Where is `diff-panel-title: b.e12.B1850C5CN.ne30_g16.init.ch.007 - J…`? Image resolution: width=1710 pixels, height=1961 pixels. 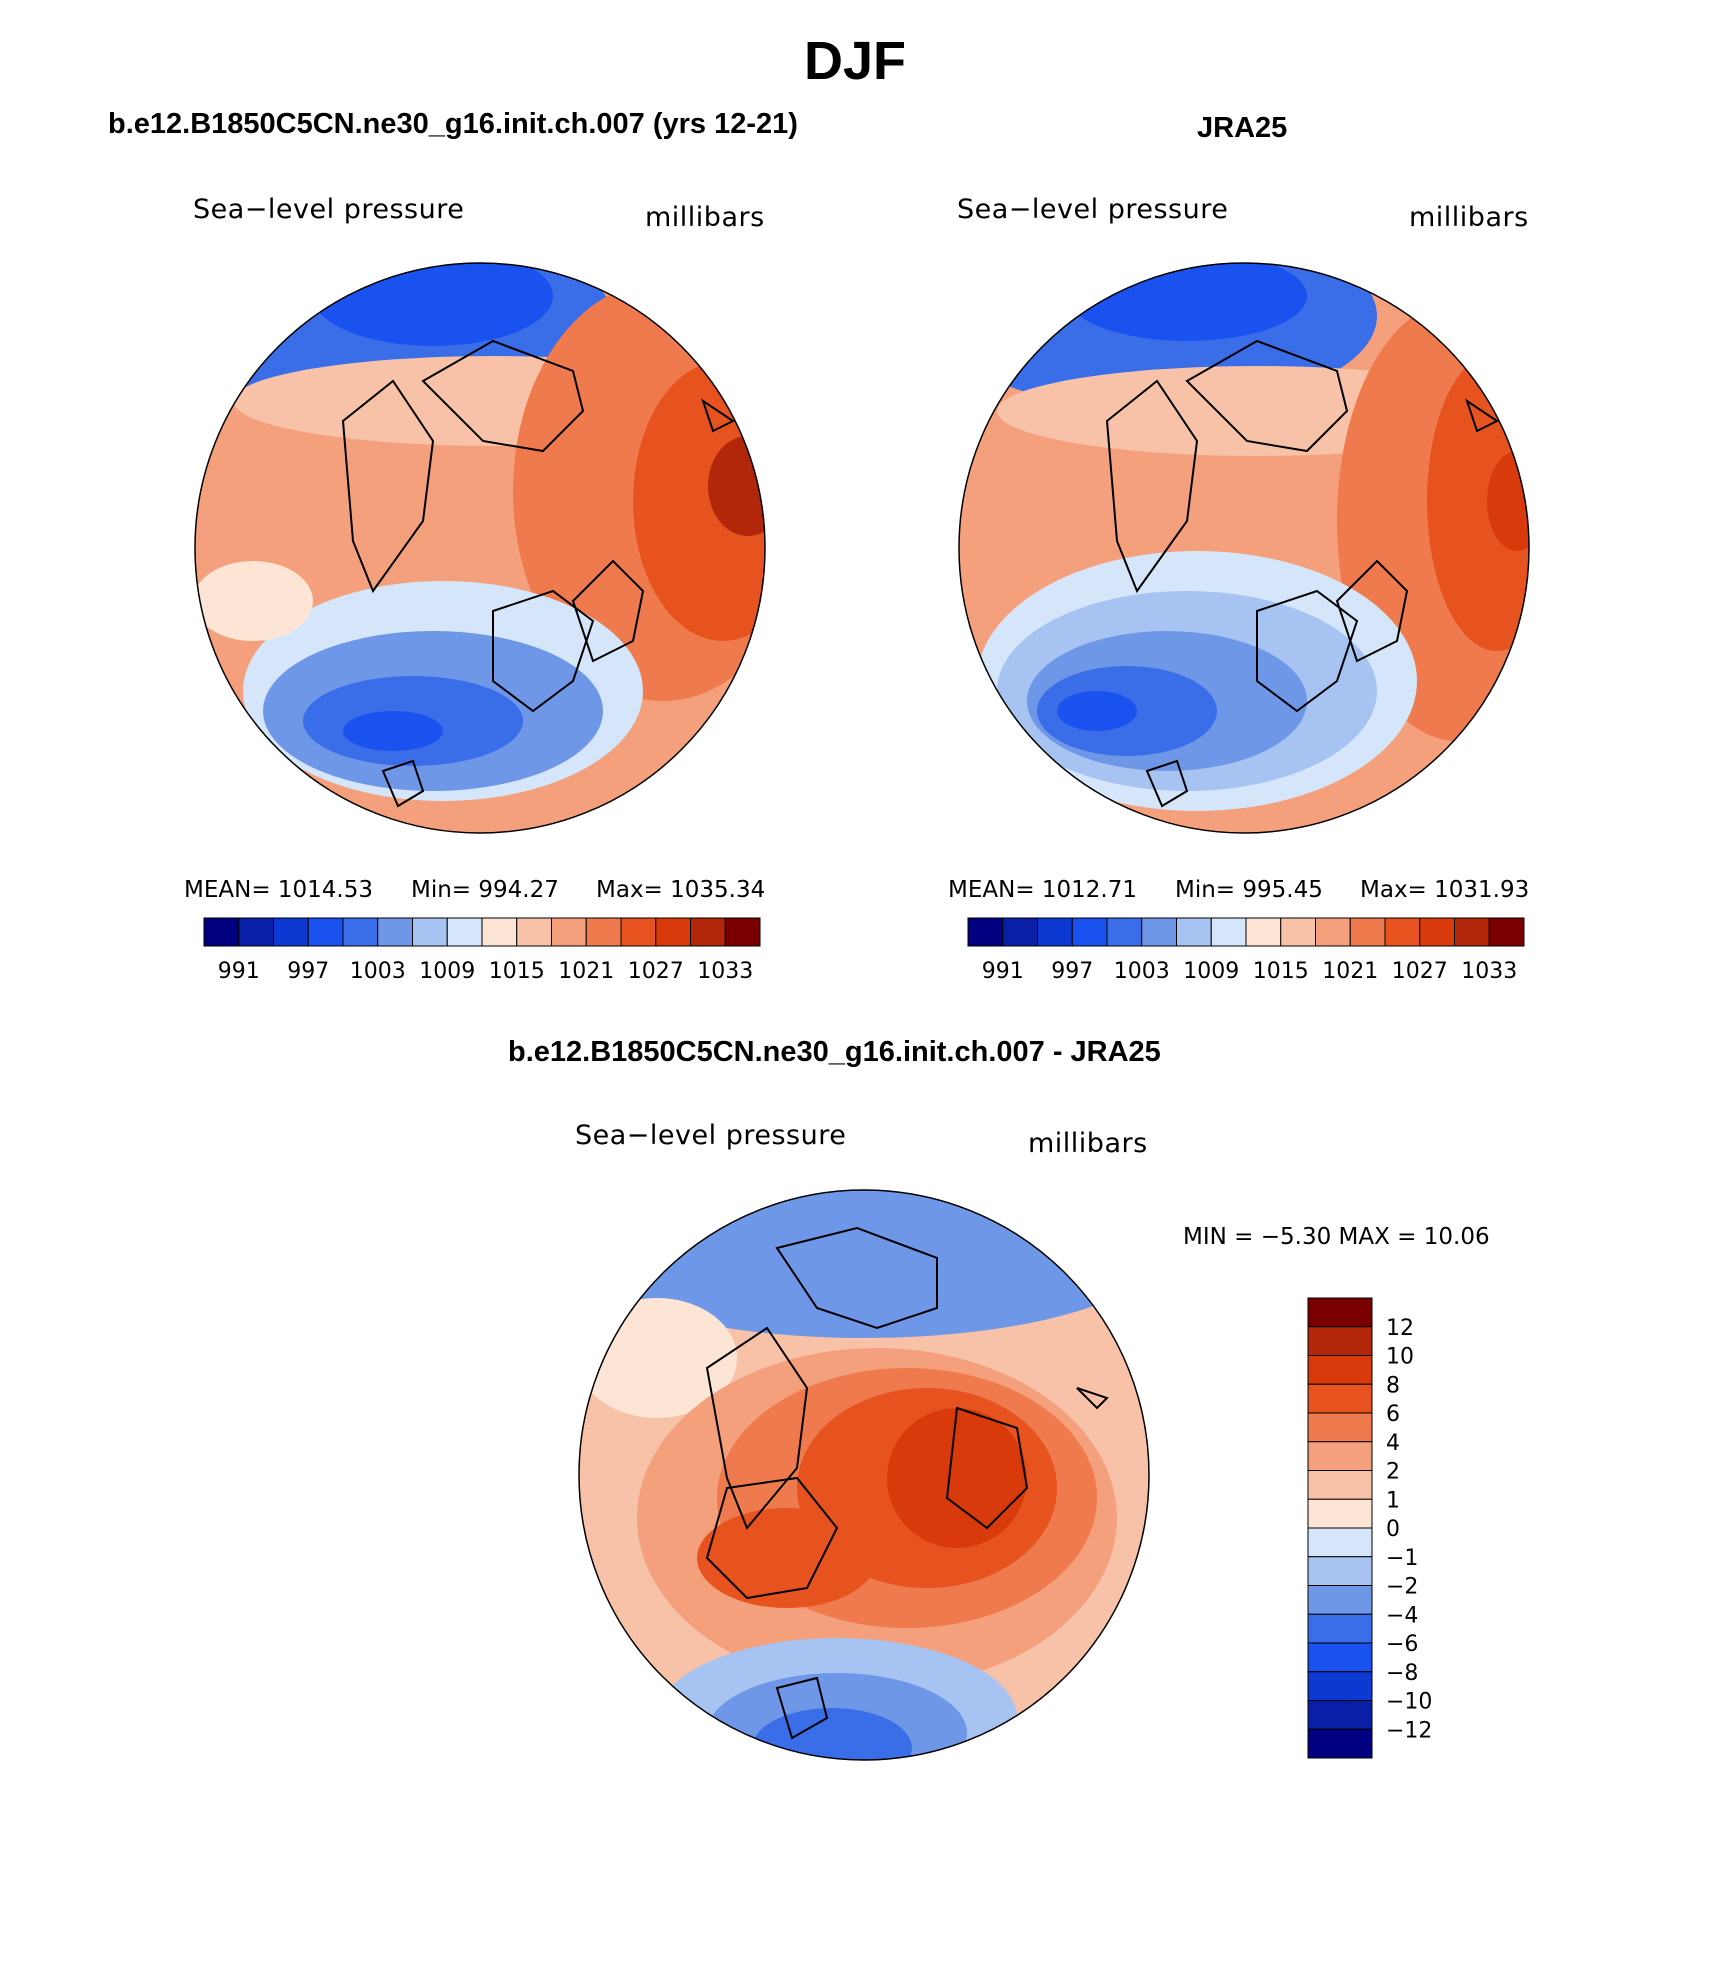
diff-panel-title: b.e12.B1850C5CN.ne30_g16.init.ch.007 - J… is located at coordinates (834, 1052).